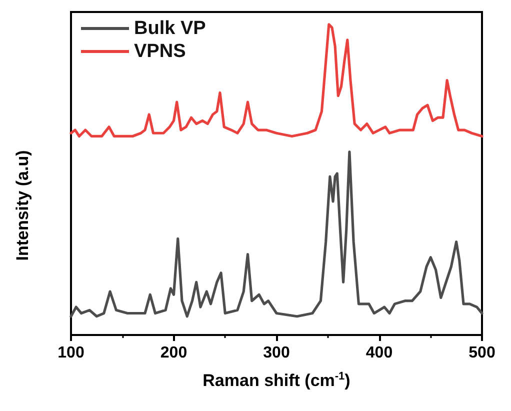 The image size is (511, 411). What do you see at coordinates (379, 353) in the screenshot?
I see `x-tick-label: 400` at bounding box center [379, 353].